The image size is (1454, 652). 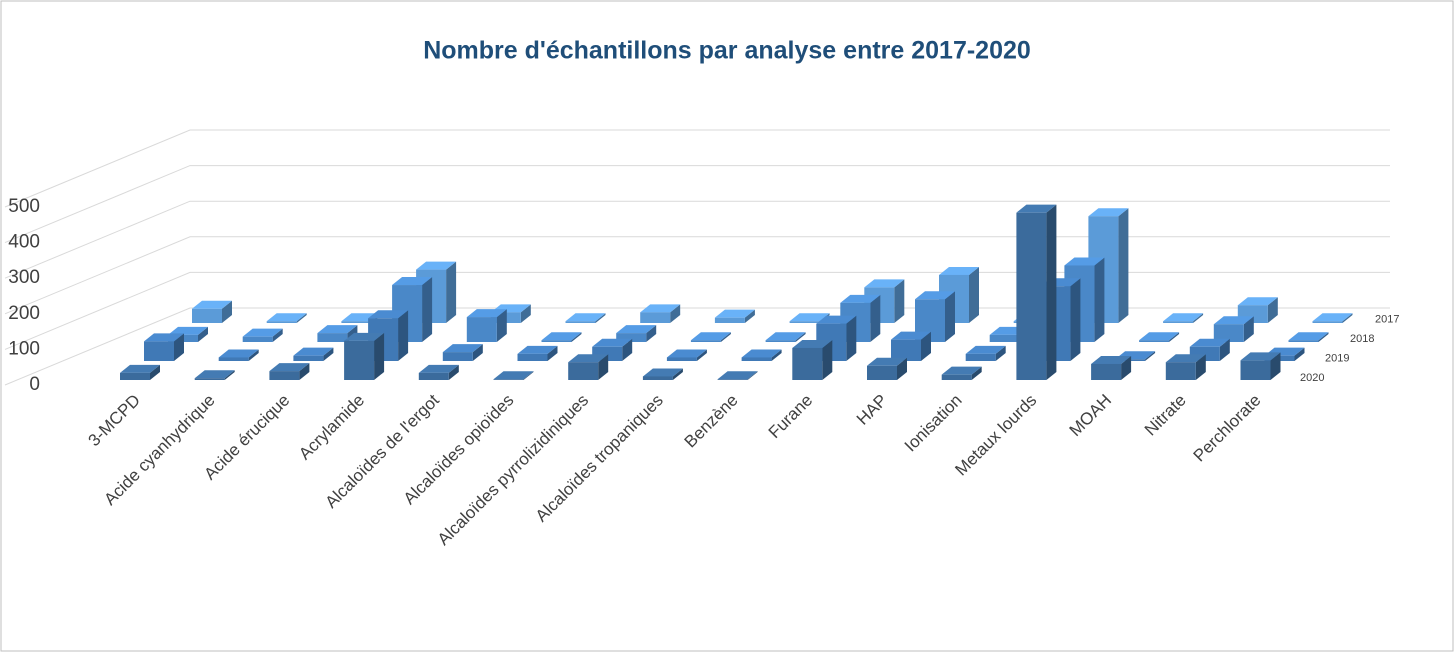 What do you see at coordinates (24, 206) in the screenshot?
I see `y-tick-label: 500` at bounding box center [24, 206].